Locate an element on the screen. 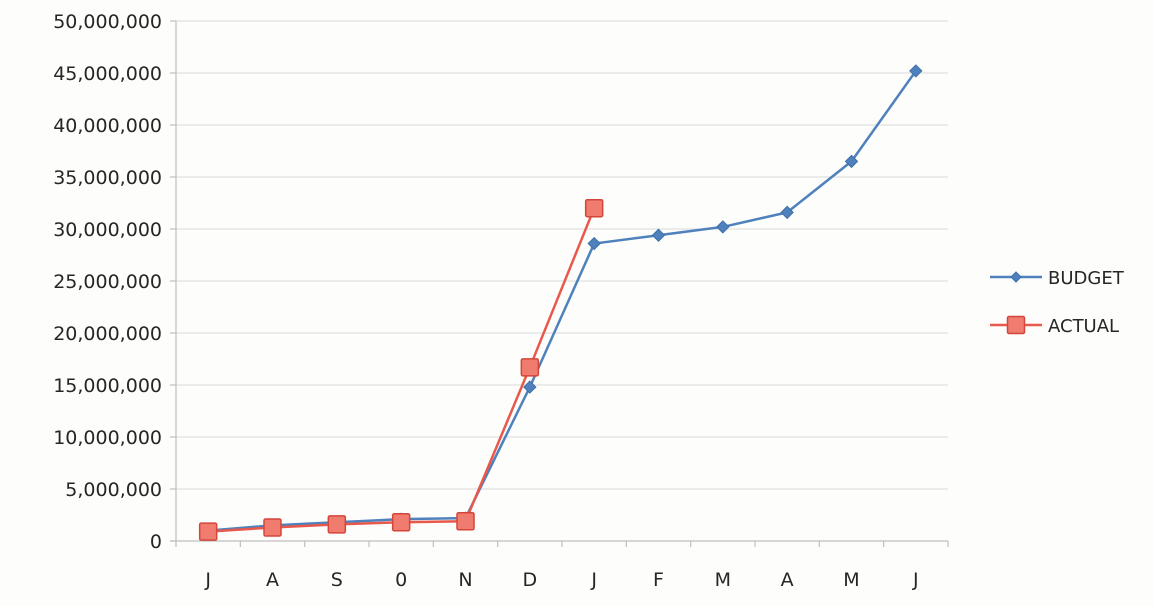 The height and width of the screenshot is (606, 1154). x-tick-label: S is located at coordinates (337, 580).